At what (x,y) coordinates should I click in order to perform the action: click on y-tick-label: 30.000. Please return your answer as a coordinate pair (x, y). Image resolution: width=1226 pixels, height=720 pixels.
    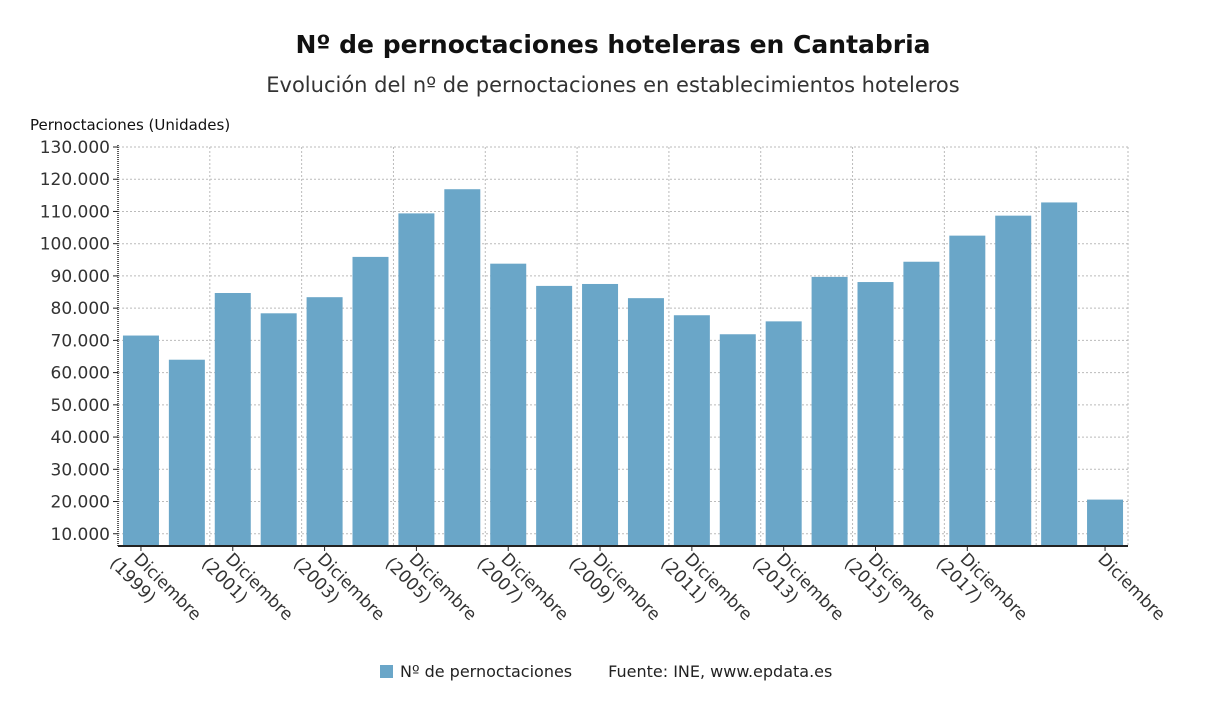
    Looking at the image, I should click on (80, 470).